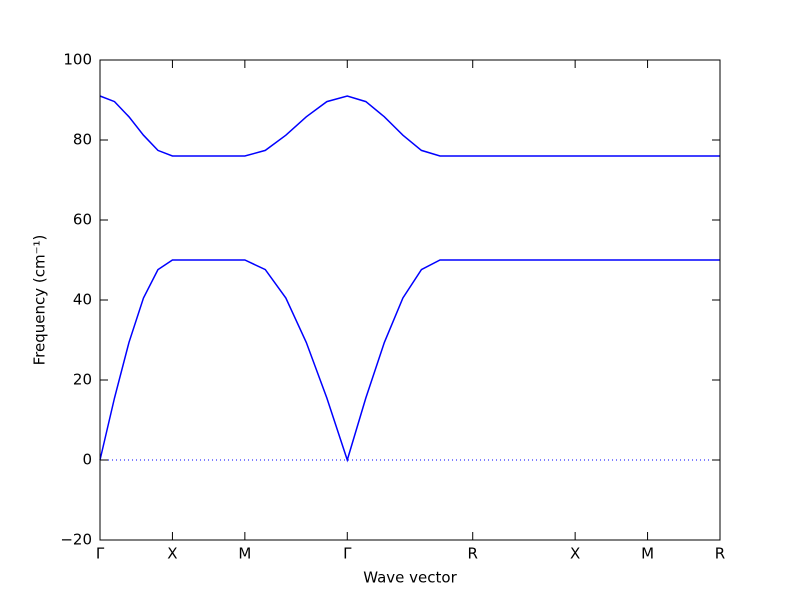  What do you see at coordinates (410, 578) in the screenshot?
I see `x-axis-label: Wave vector` at bounding box center [410, 578].